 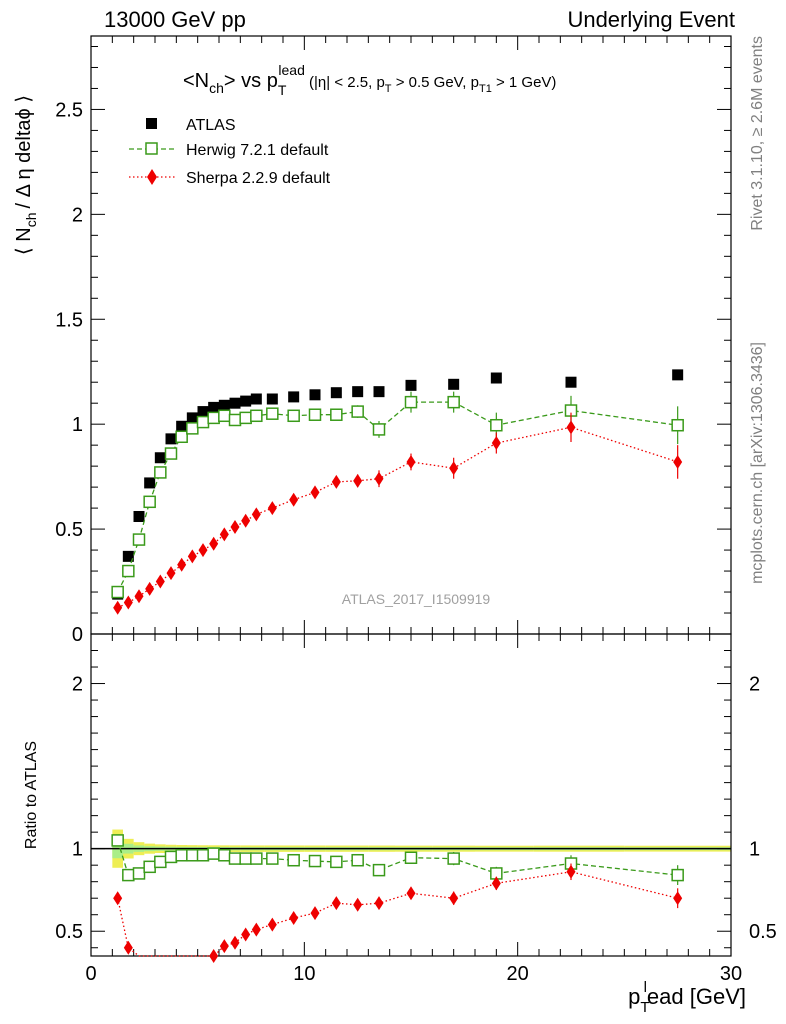 I want to click on legend-marker-herwig, so click(x=151, y=148).